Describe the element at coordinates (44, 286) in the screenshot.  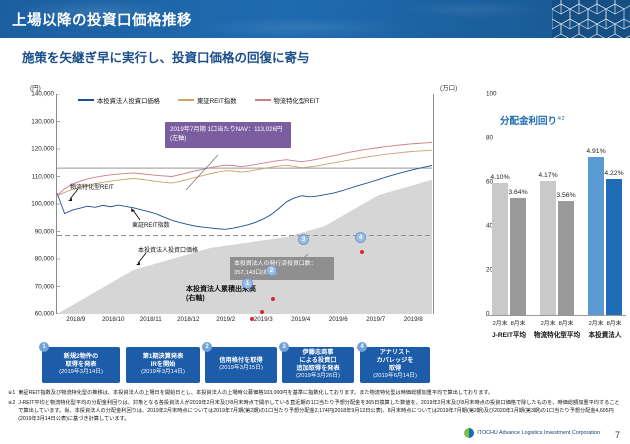
I see `y-axis-tick-label: 70,000` at that location.